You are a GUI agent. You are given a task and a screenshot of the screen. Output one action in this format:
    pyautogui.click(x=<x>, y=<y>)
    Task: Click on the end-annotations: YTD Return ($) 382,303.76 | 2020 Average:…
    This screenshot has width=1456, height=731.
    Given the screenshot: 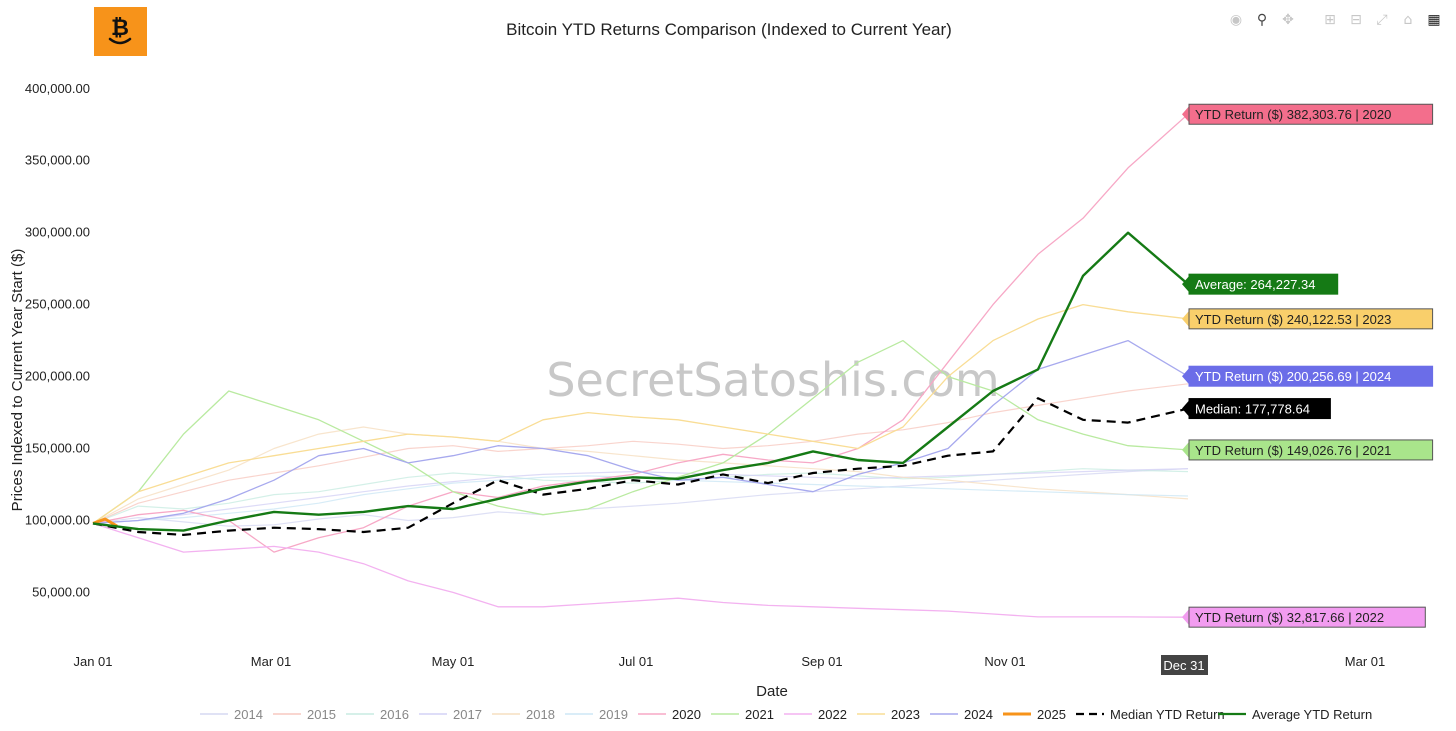 What is the action you would take?
    pyautogui.click(x=1308, y=365)
    